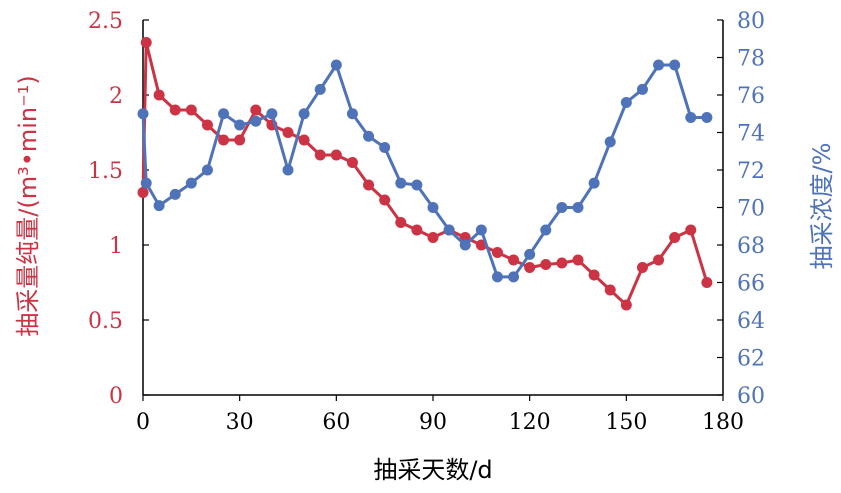 The image size is (841, 493). I want to click on x-tick-label: 30, so click(240, 422).